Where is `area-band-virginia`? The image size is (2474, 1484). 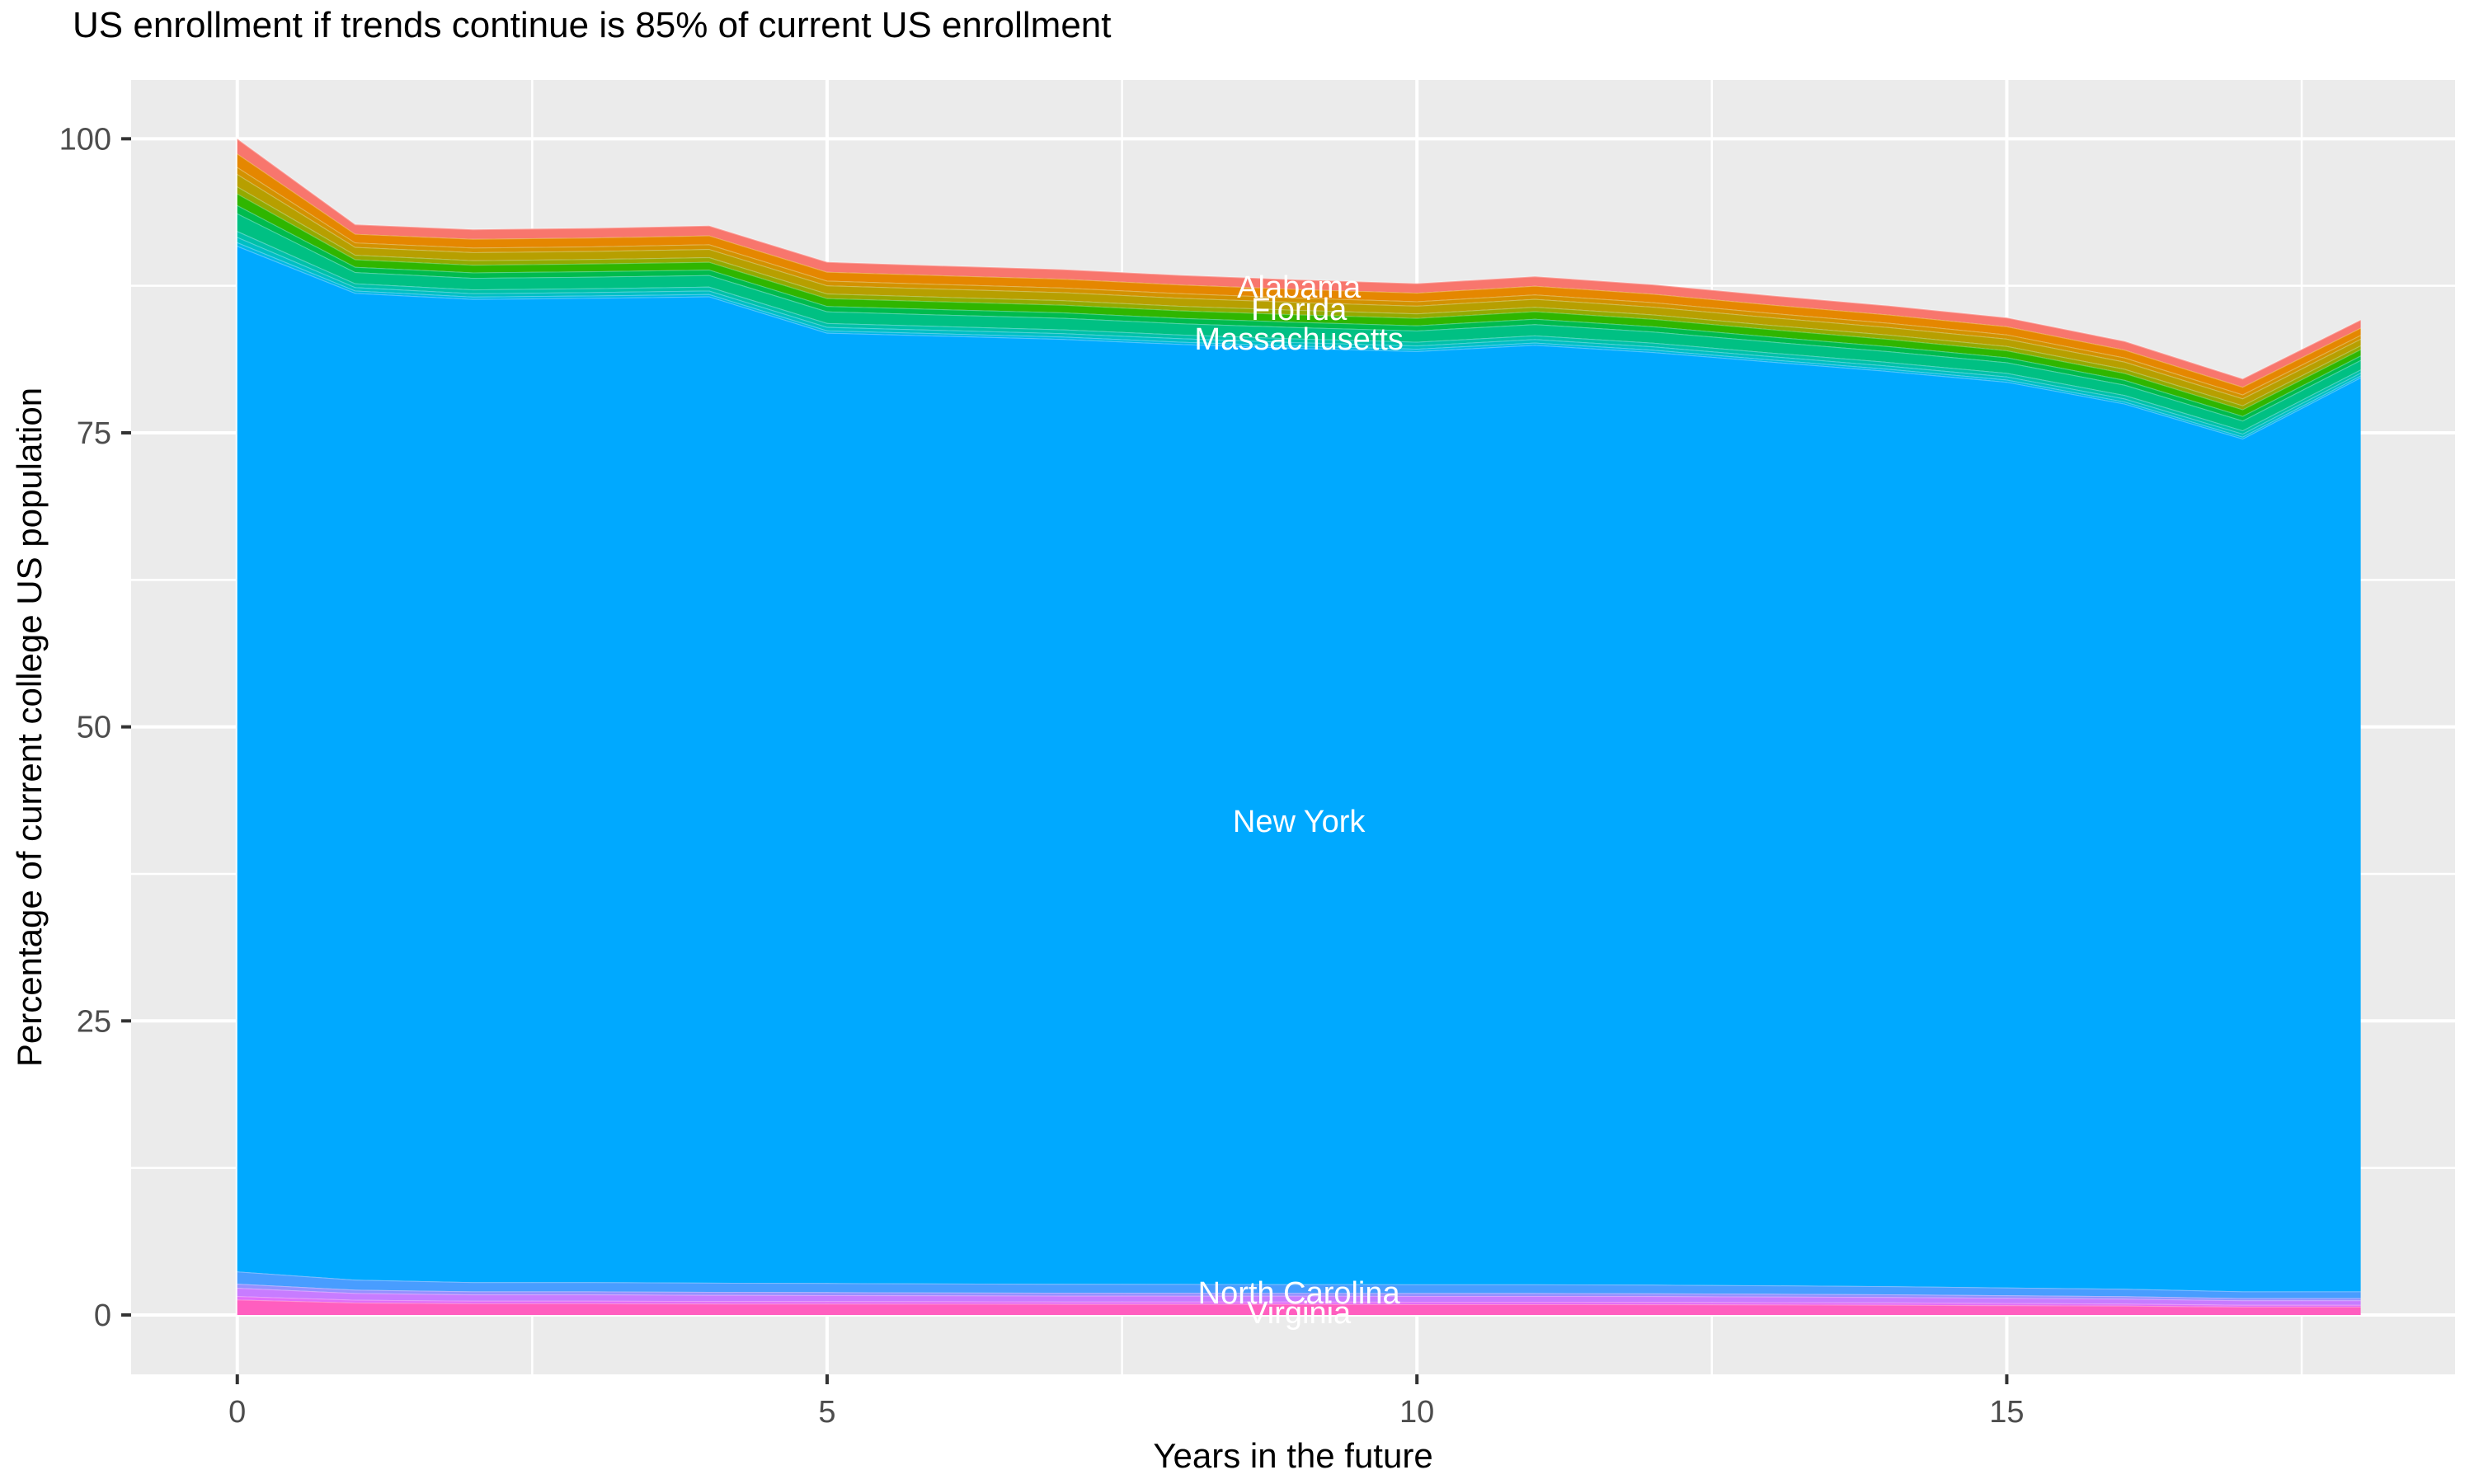
area-band-virginia is located at coordinates (1299, 1307).